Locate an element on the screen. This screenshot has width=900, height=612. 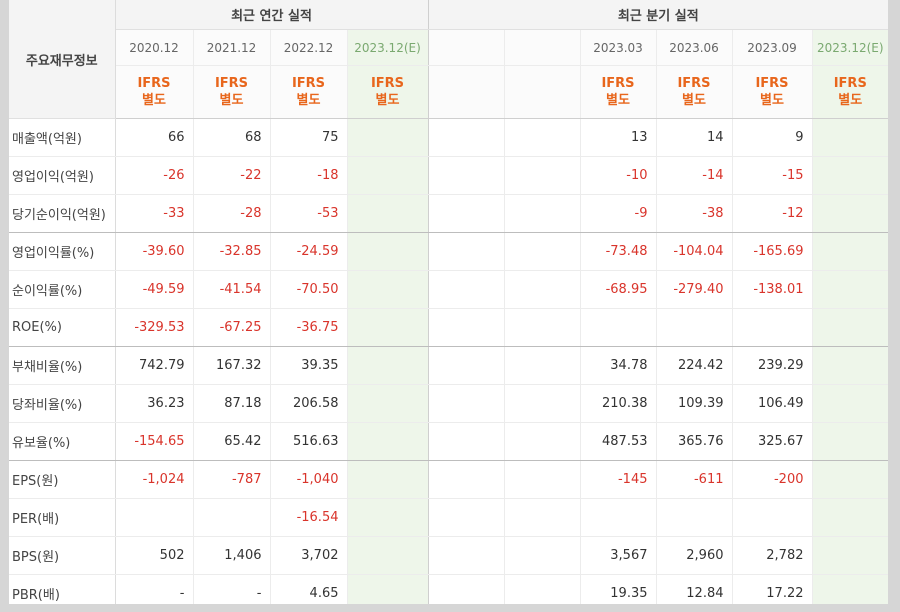
quarterly-value: 2,960 is located at coordinates (693, 555).